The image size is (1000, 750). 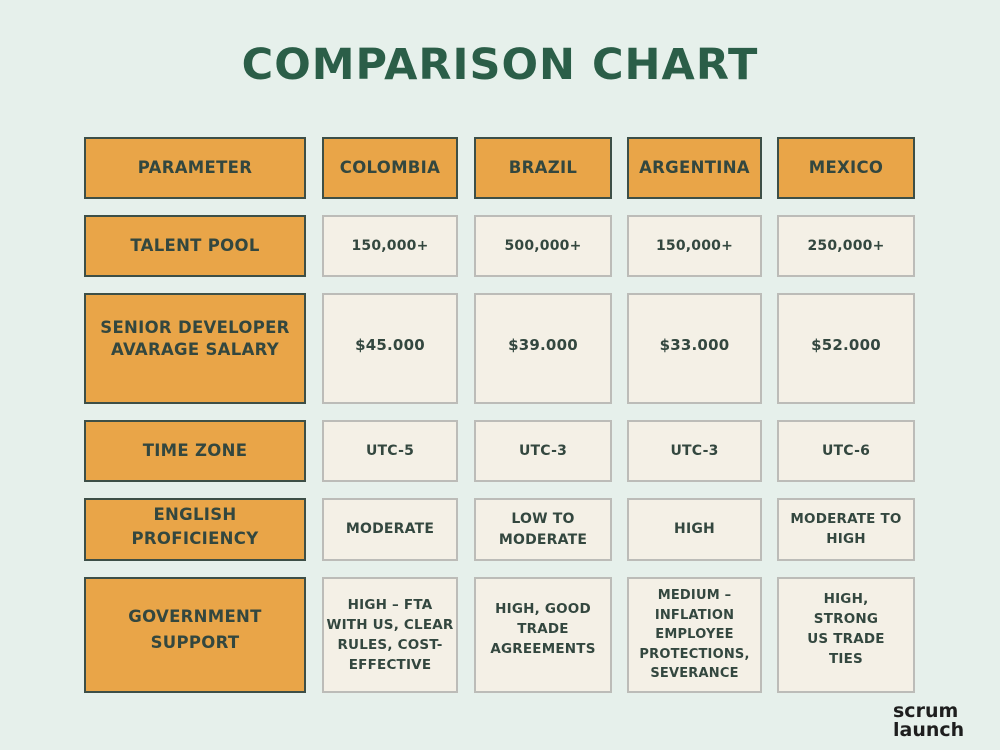 I want to click on row-label-talent-pool: TALENT POOL, so click(x=195, y=246).